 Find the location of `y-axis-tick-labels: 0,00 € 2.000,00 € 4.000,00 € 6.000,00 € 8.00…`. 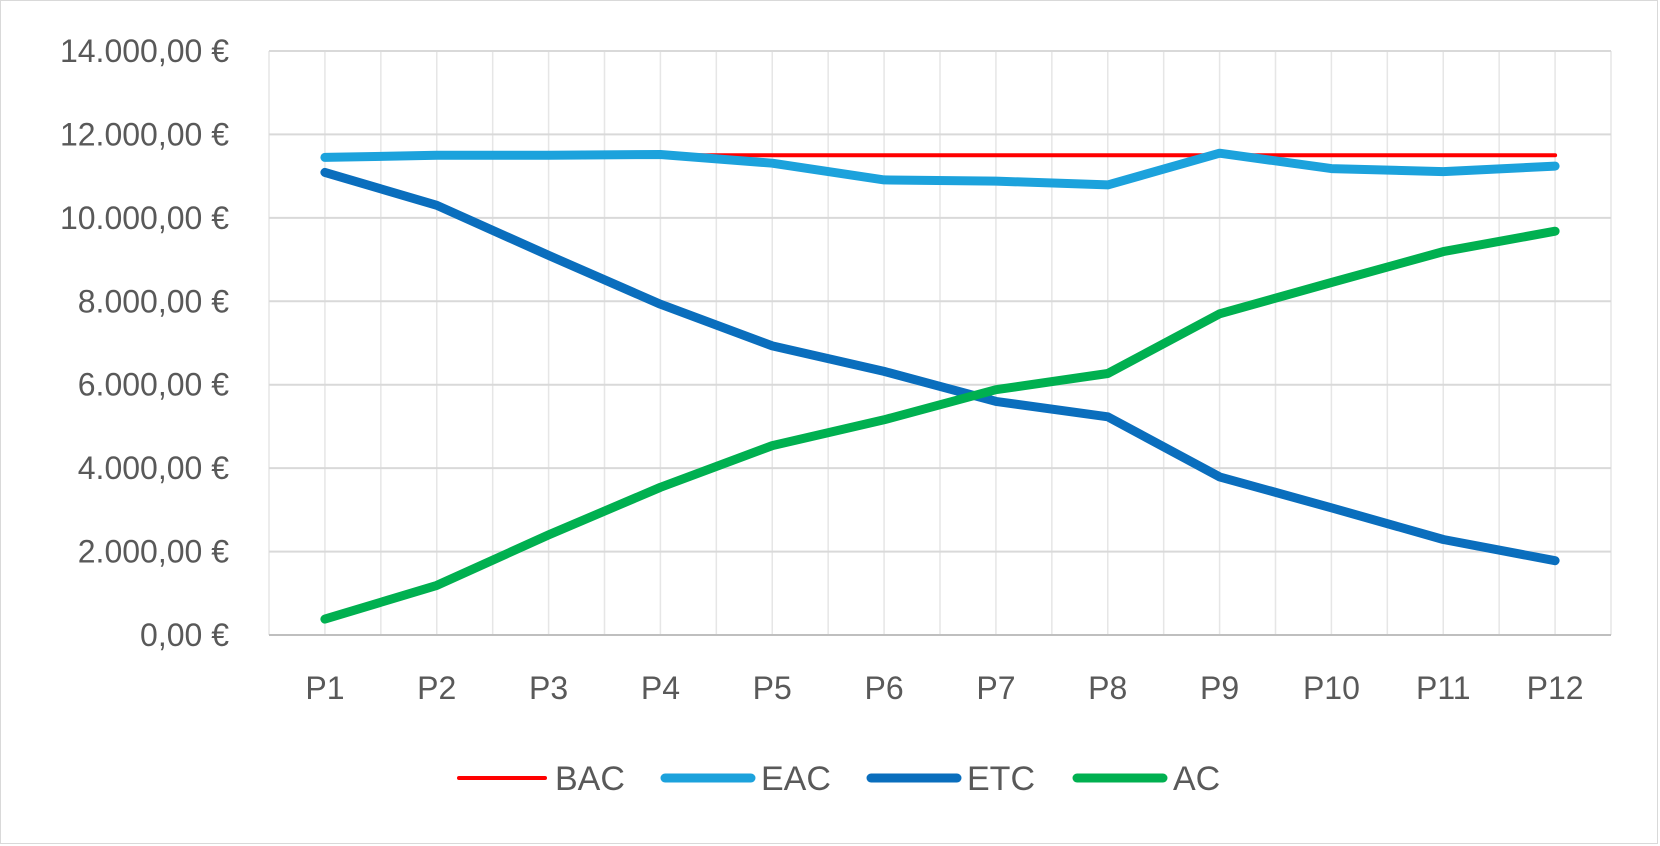

y-axis-tick-labels: 0,00 € 2.000,00 € 4.000,00 € 6.000,00 € 8.00… is located at coordinates (144, 343).